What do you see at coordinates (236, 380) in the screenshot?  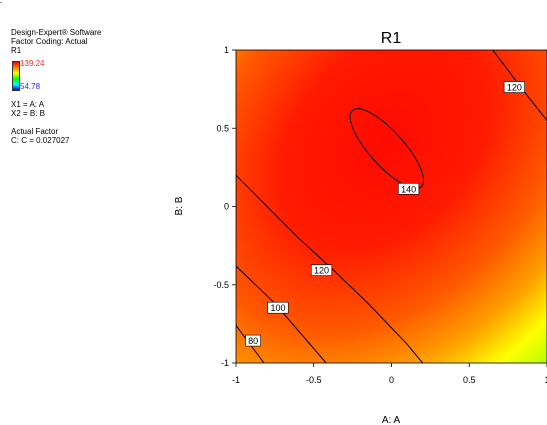 I see `x-tick-label: -1` at bounding box center [236, 380].